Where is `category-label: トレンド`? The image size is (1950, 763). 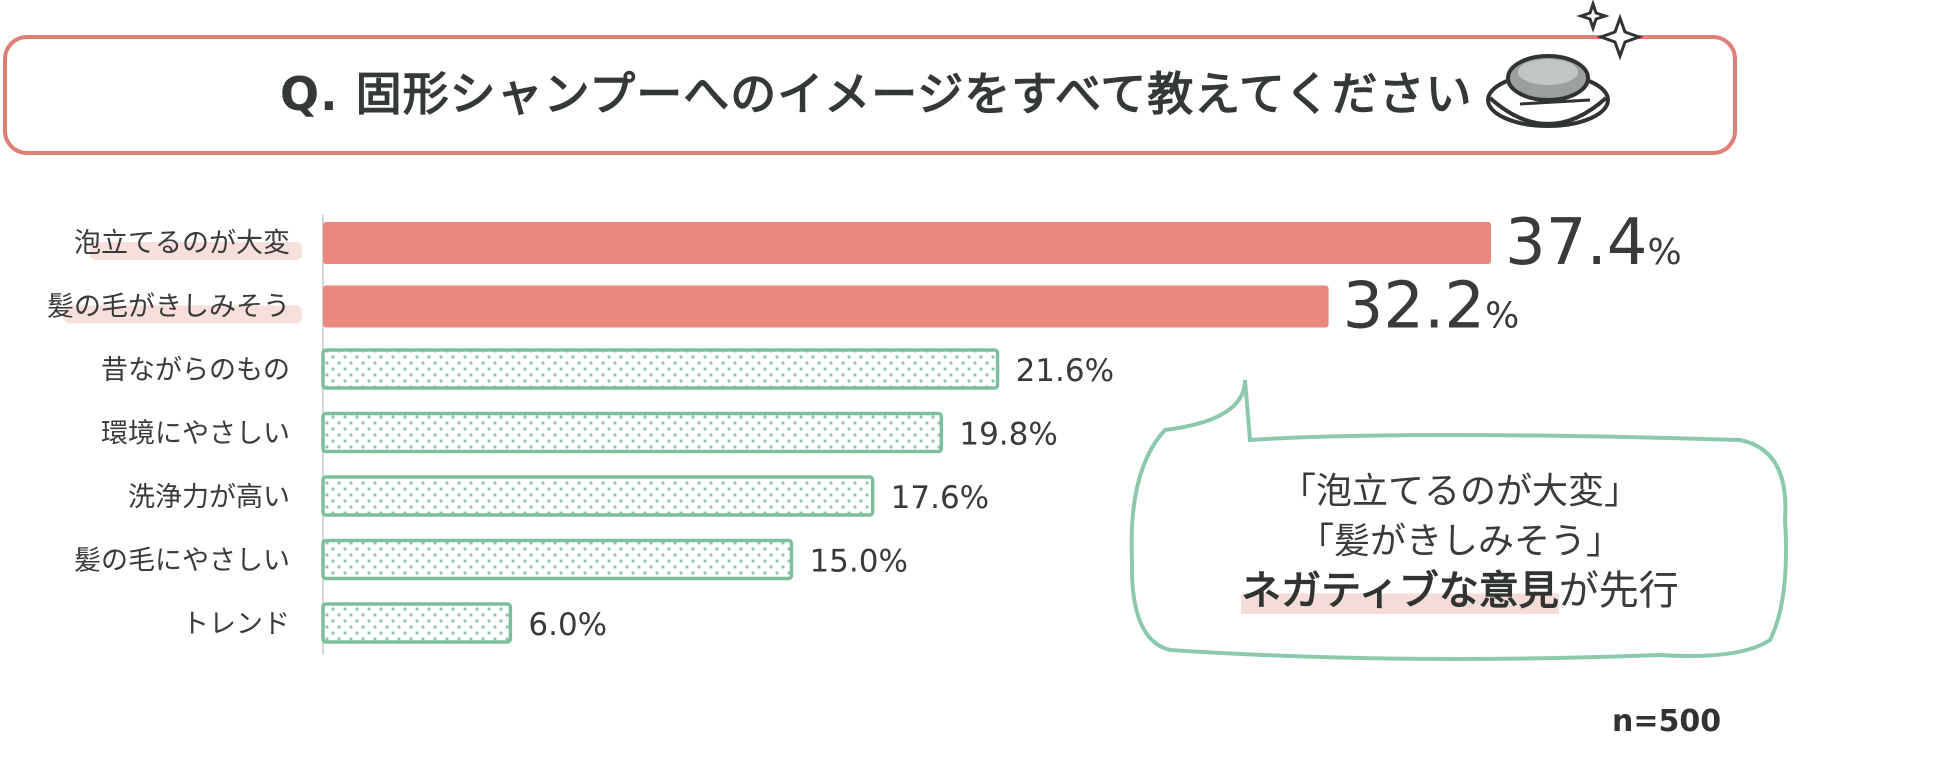
category-label: トレンド is located at coordinates (236, 624).